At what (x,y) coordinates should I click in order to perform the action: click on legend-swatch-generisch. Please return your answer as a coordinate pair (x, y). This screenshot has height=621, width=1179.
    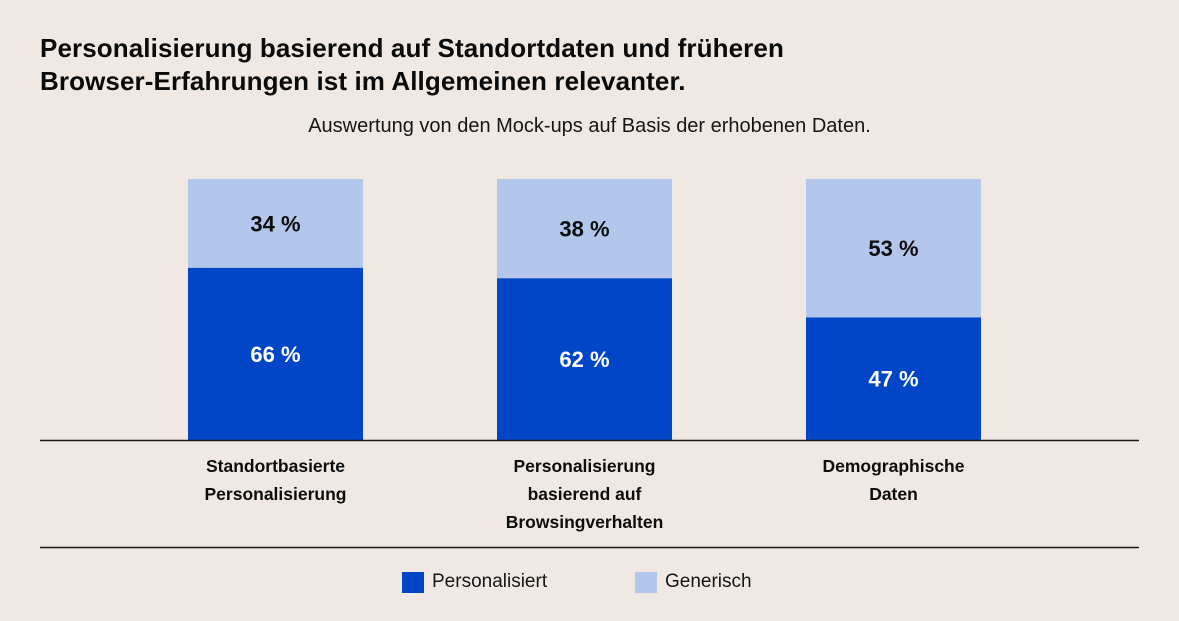
    Looking at the image, I should click on (646, 582).